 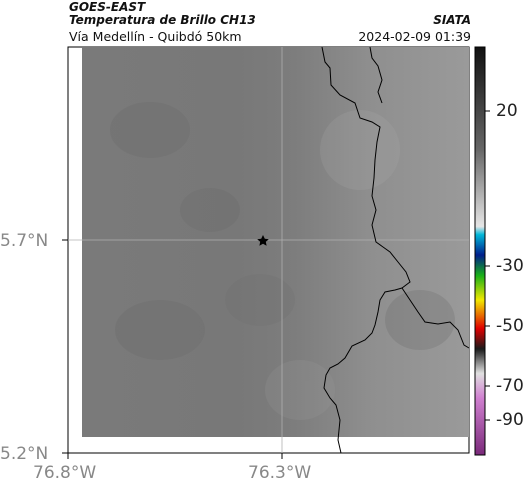 I want to click on site-star-marker, so click(x=263, y=240).